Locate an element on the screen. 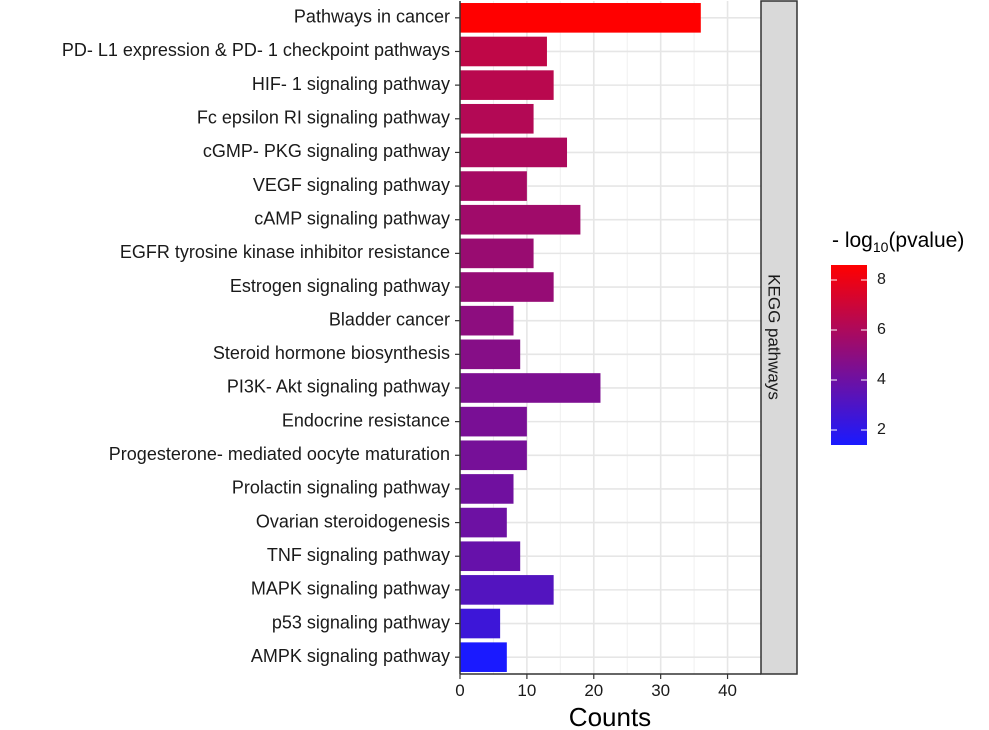 Image resolution: width=989 pixels, height=730 pixels. legend-tick-label: 2 is located at coordinates (881, 429).